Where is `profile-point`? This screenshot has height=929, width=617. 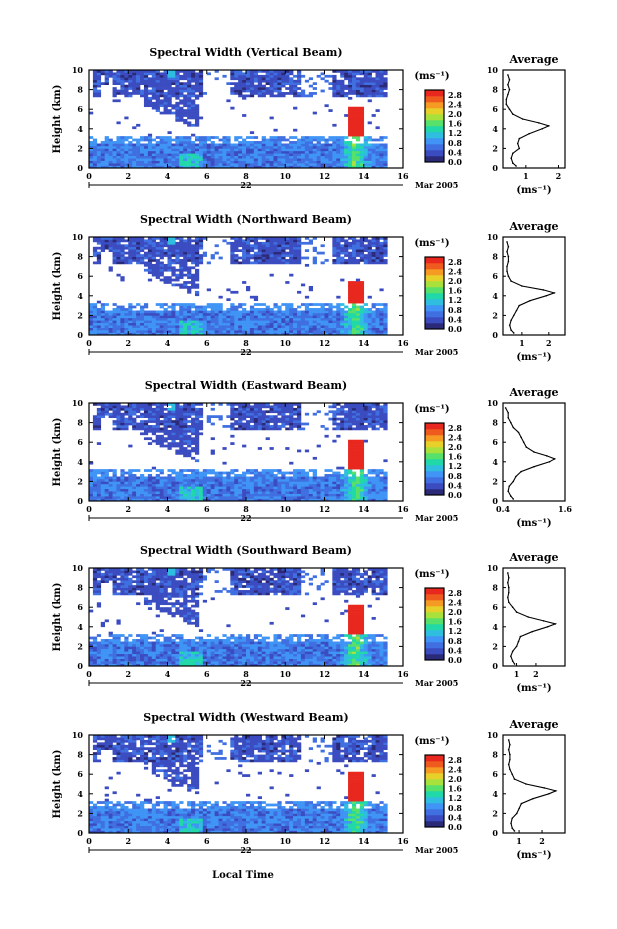 profile-point is located at coordinates (508, 276).